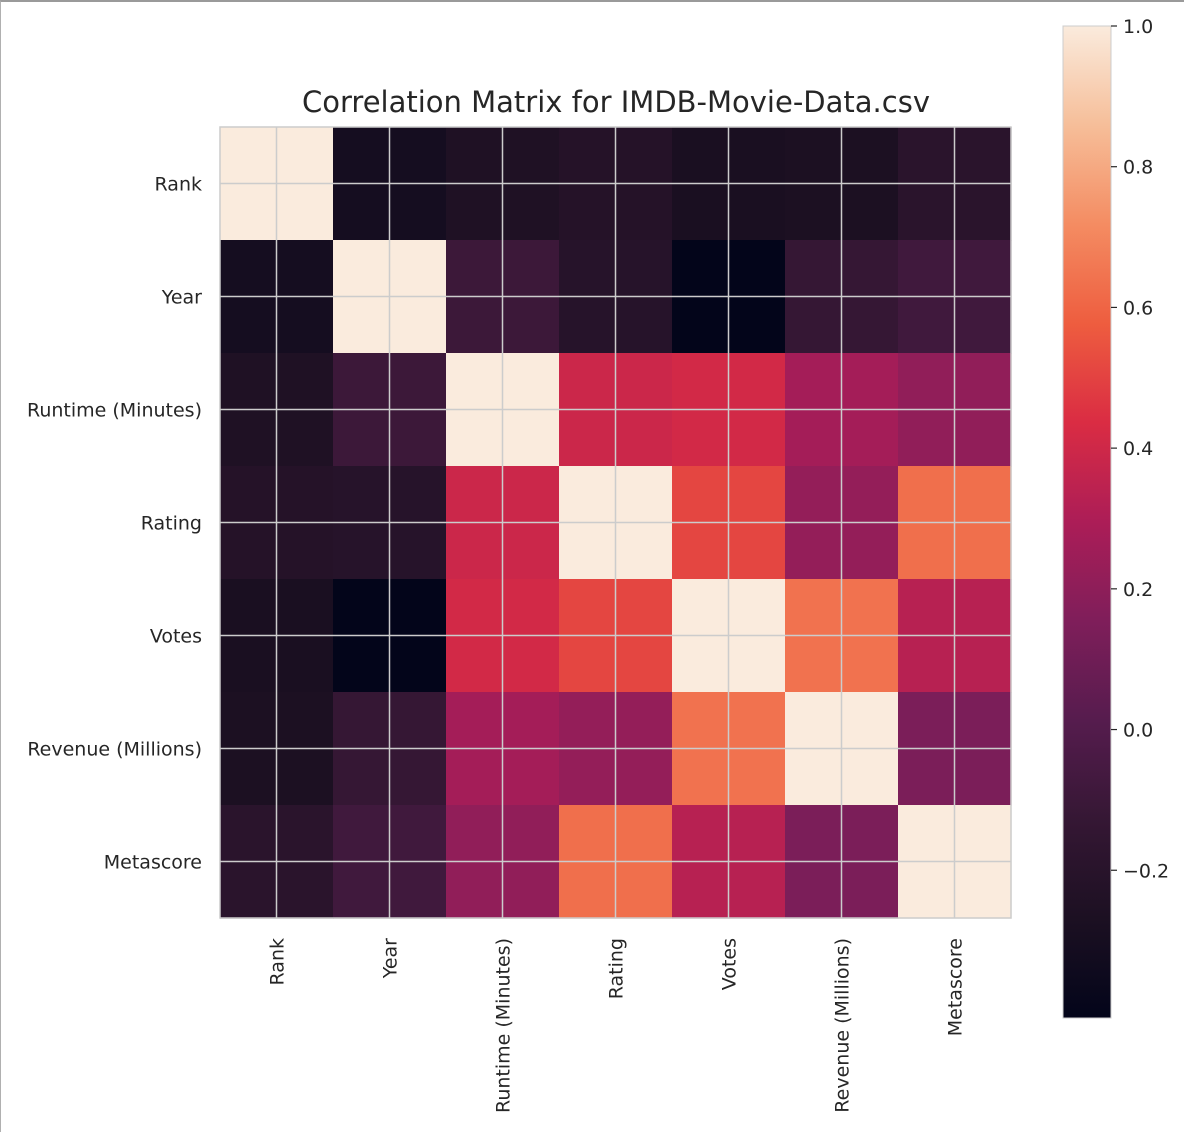 This screenshot has height=1134, width=1184. What do you see at coordinates (114, 411) in the screenshot?
I see `y-tick-label: Runtime (Minutes)` at bounding box center [114, 411].